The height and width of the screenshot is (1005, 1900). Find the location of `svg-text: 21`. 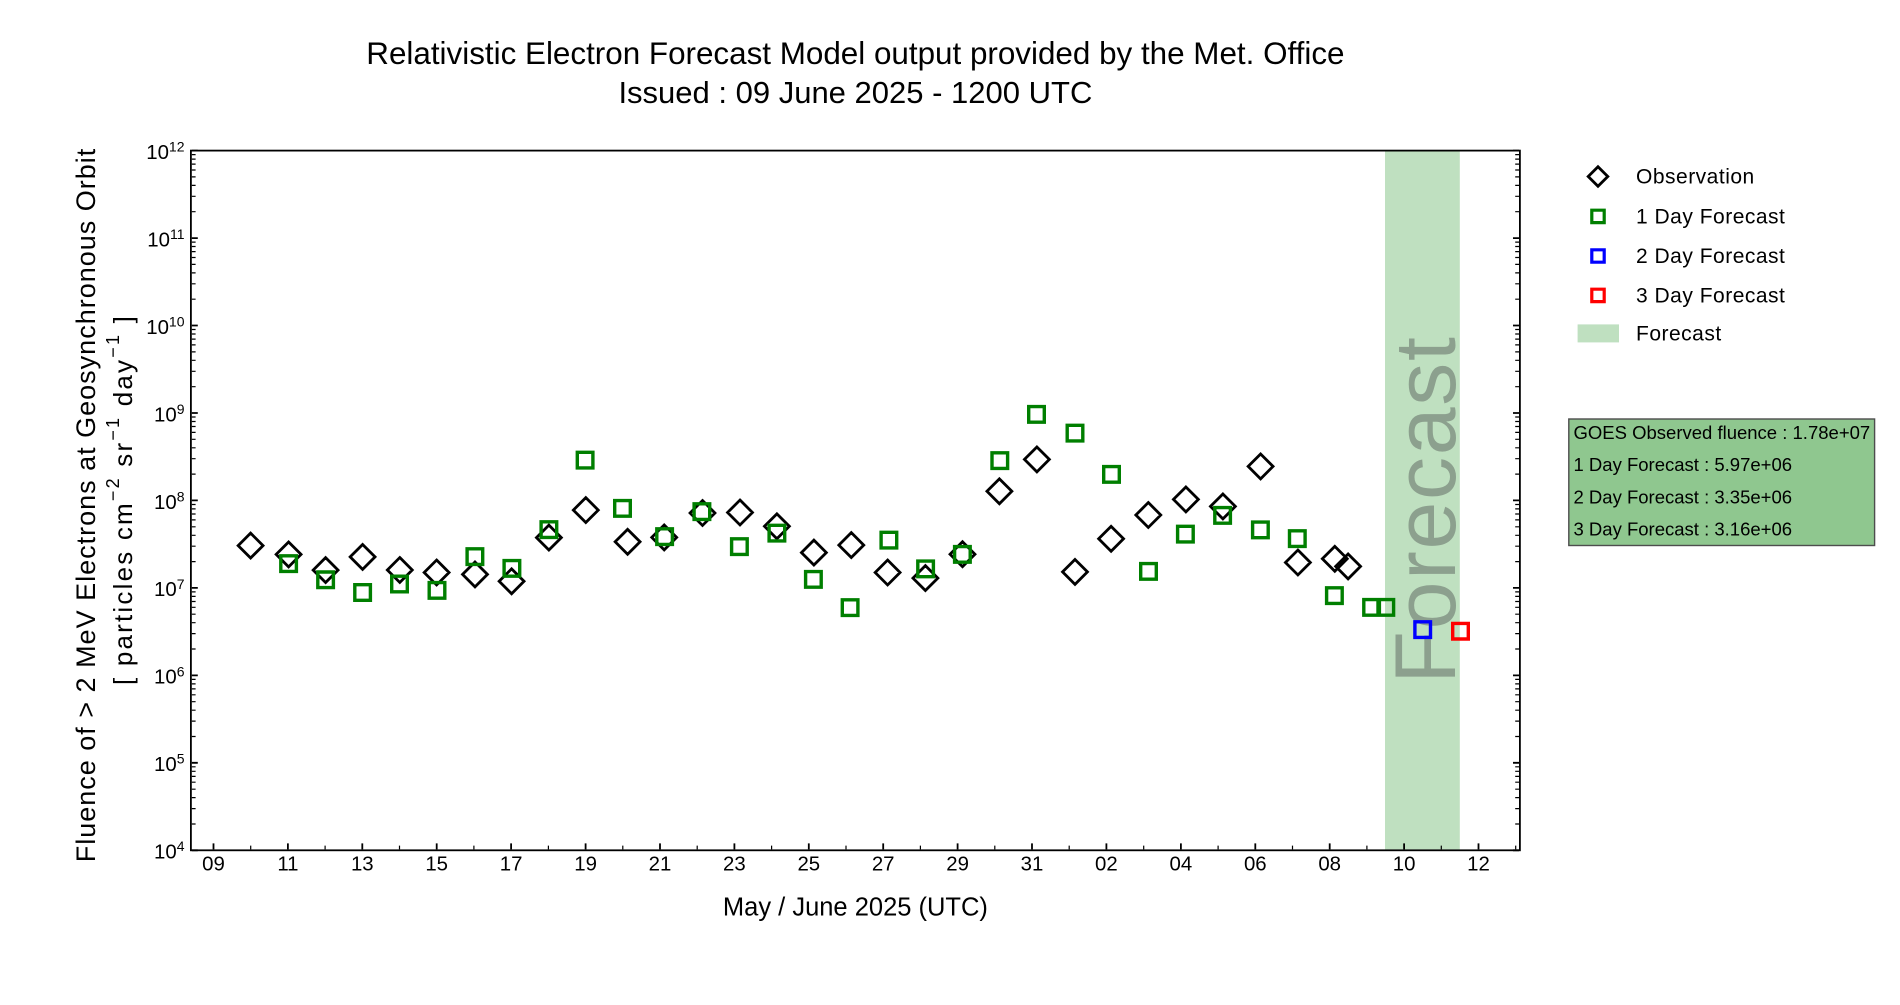

svg-text: 21 is located at coordinates (660, 864).